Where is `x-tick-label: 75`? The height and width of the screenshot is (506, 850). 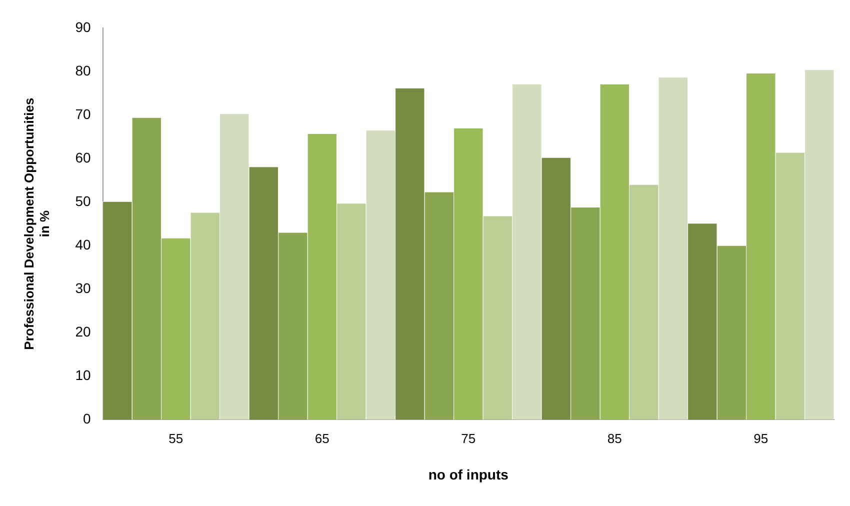 x-tick-label: 75 is located at coordinates (468, 438).